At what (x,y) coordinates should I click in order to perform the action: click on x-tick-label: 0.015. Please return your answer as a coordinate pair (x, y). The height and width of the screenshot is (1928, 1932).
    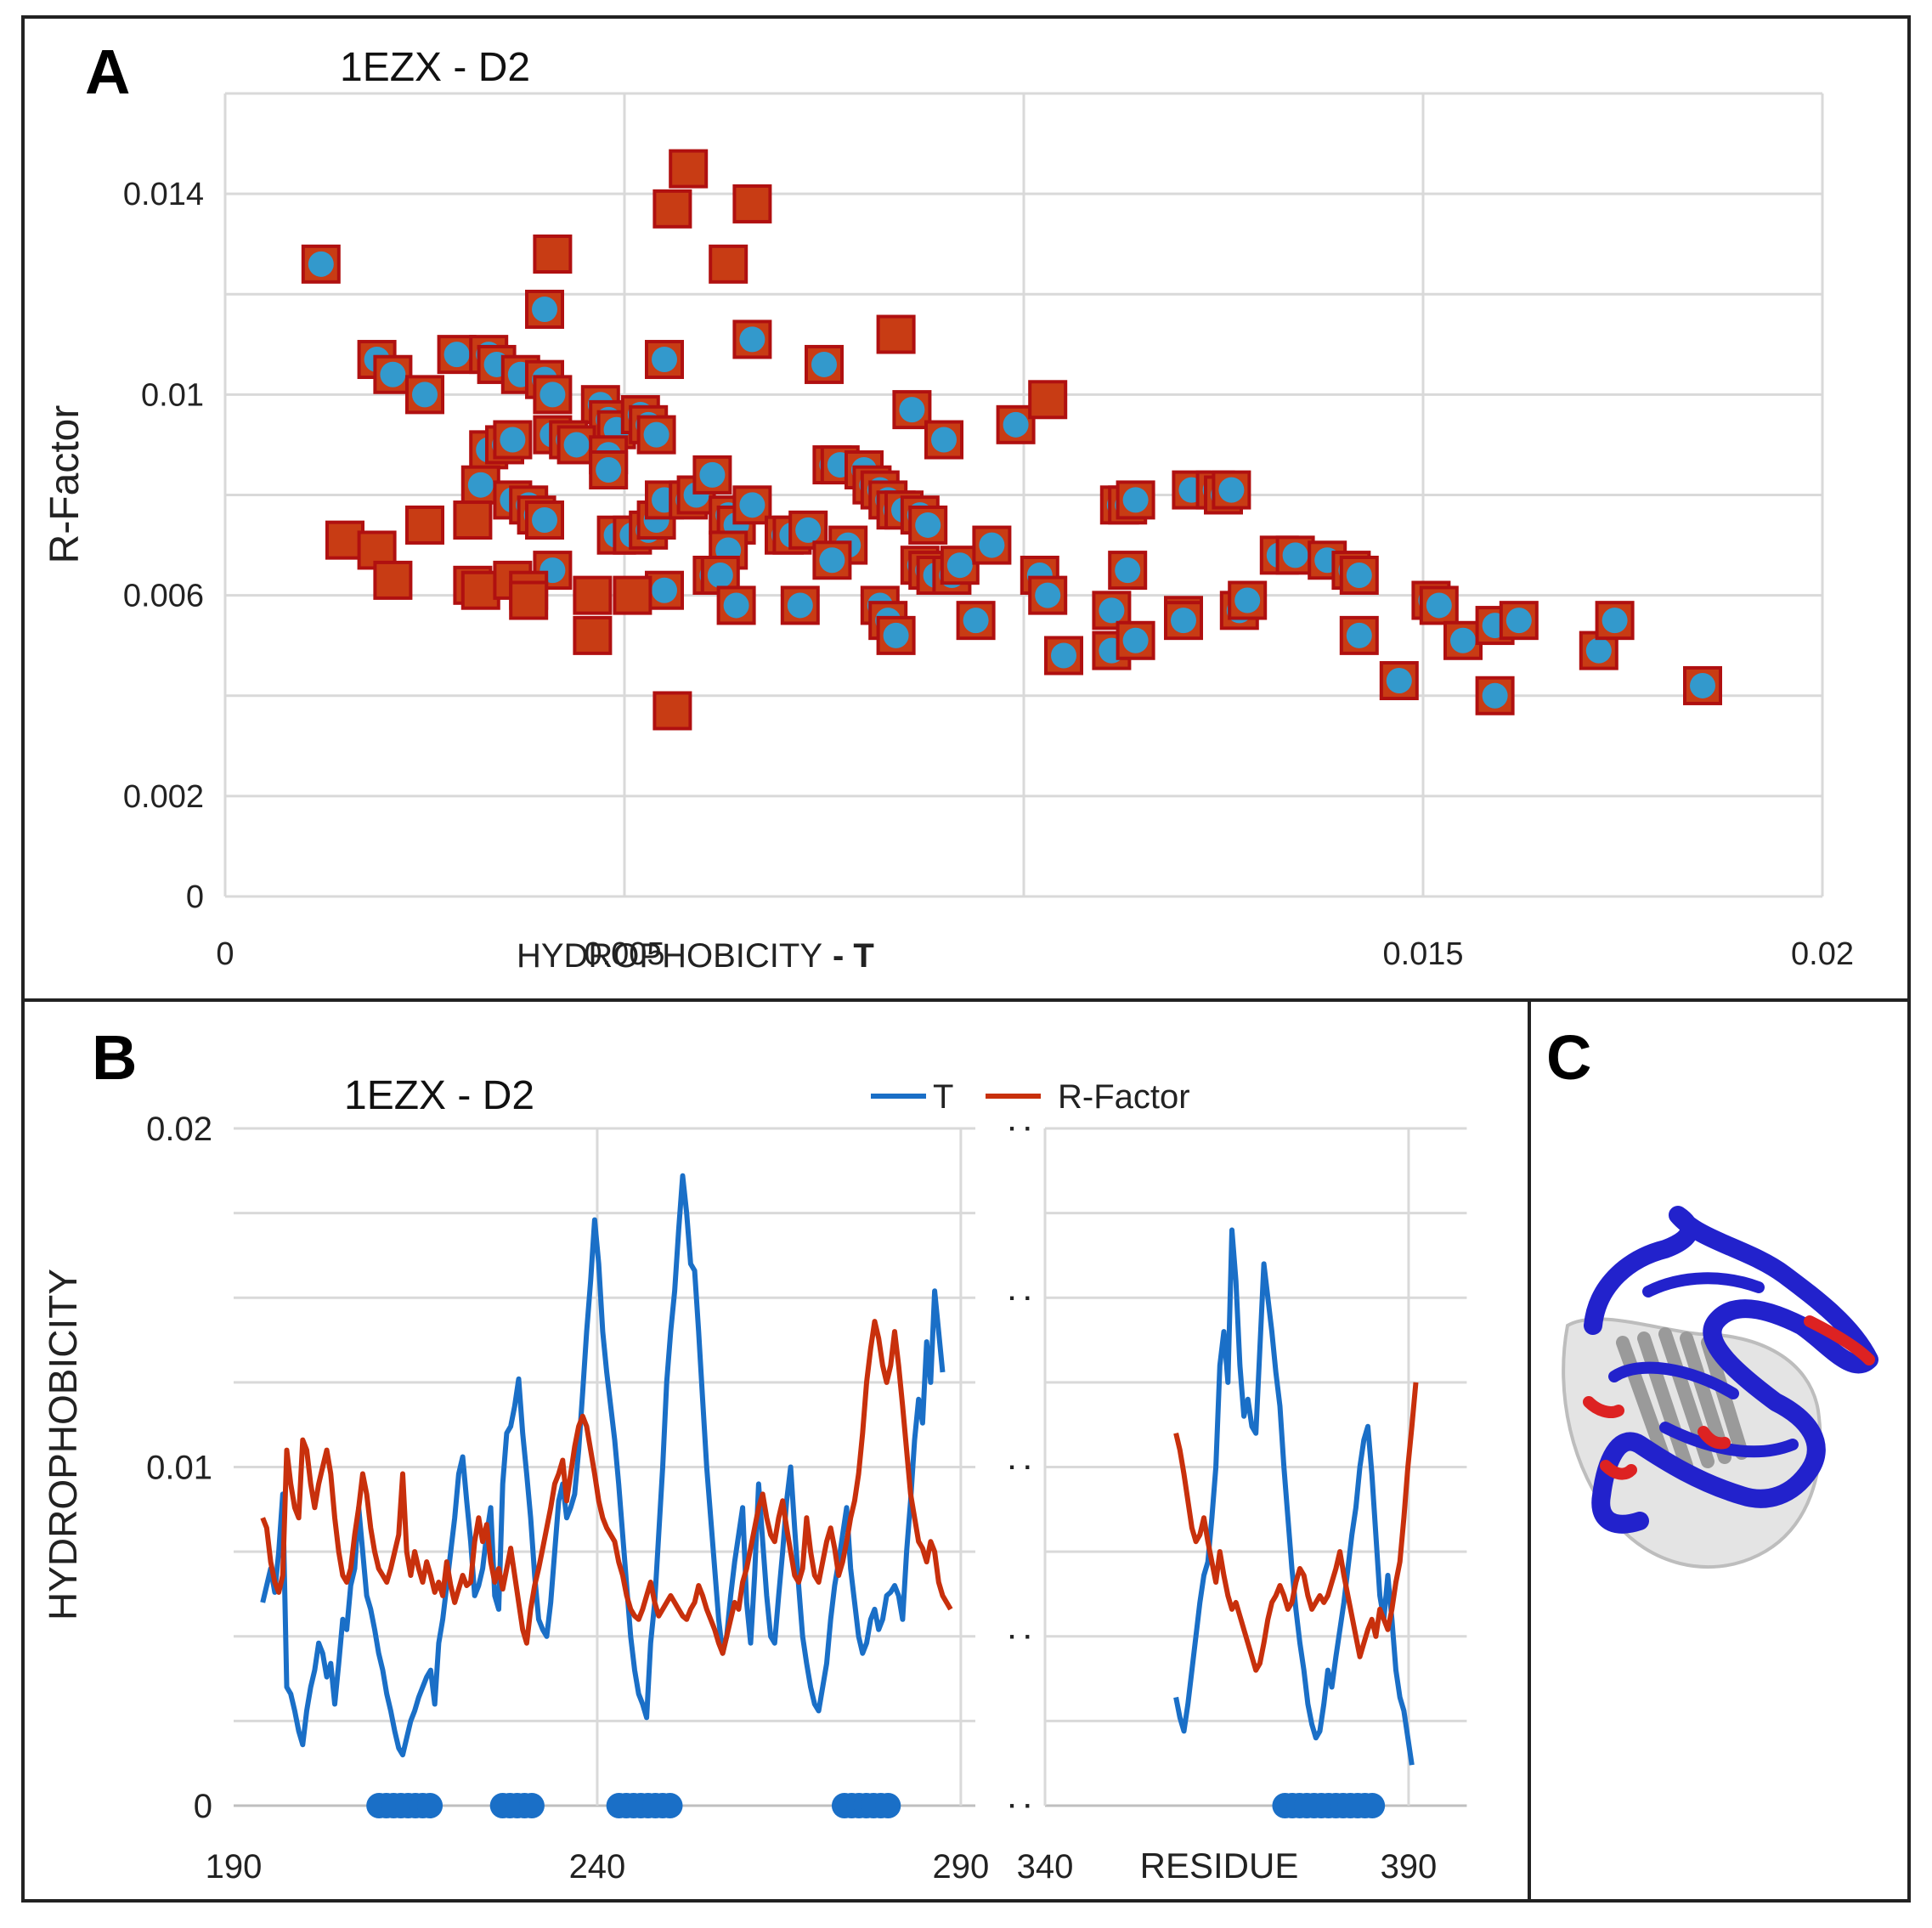
    Looking at the image, I should click on (1423, 954).